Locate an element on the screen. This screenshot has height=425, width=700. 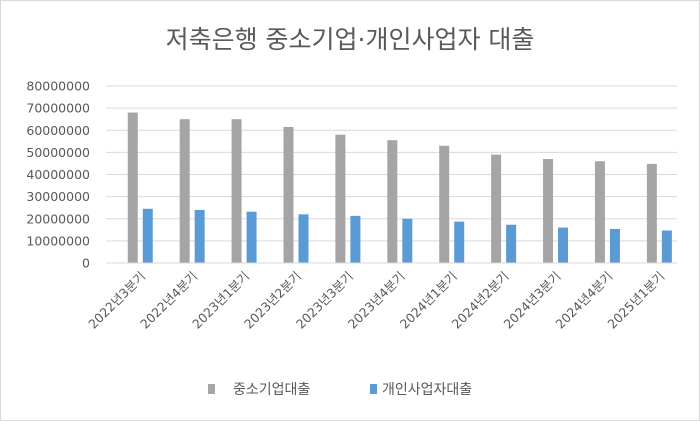
legend: 중소기업대출 개인사업자대출 is located at coordinates (340, 390).